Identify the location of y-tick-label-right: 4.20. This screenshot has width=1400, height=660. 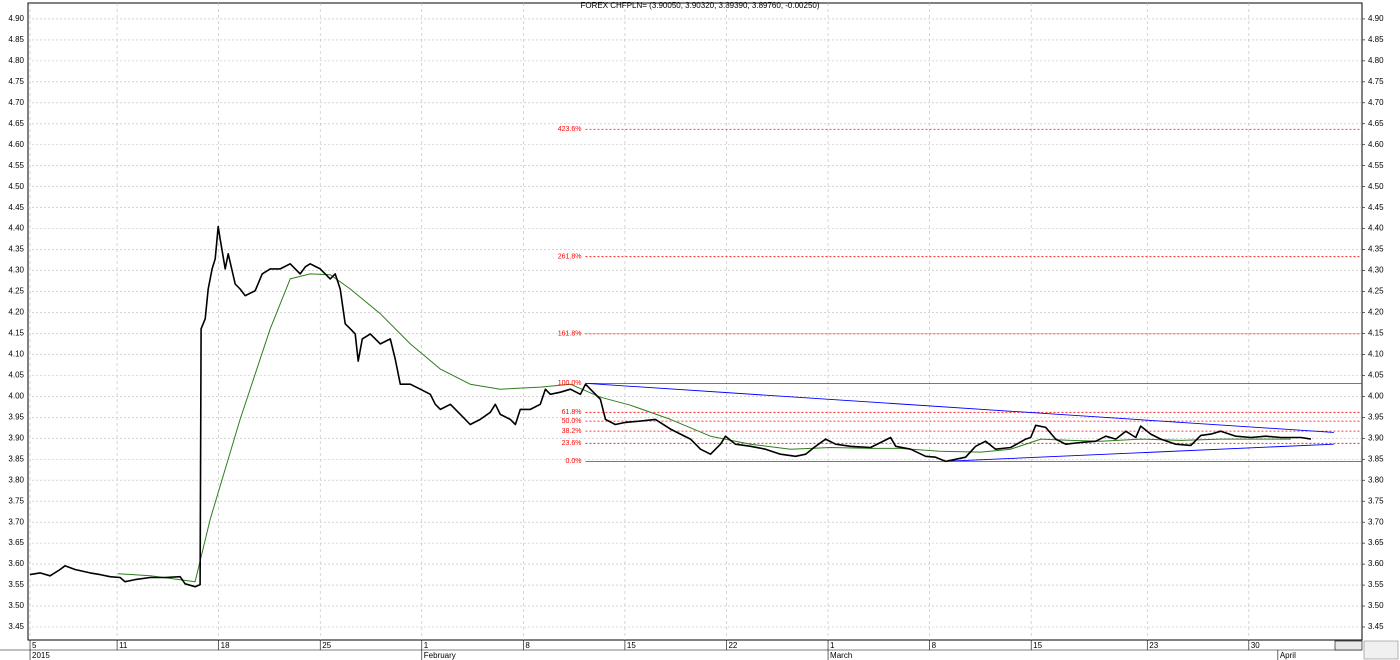
(1376, 312).